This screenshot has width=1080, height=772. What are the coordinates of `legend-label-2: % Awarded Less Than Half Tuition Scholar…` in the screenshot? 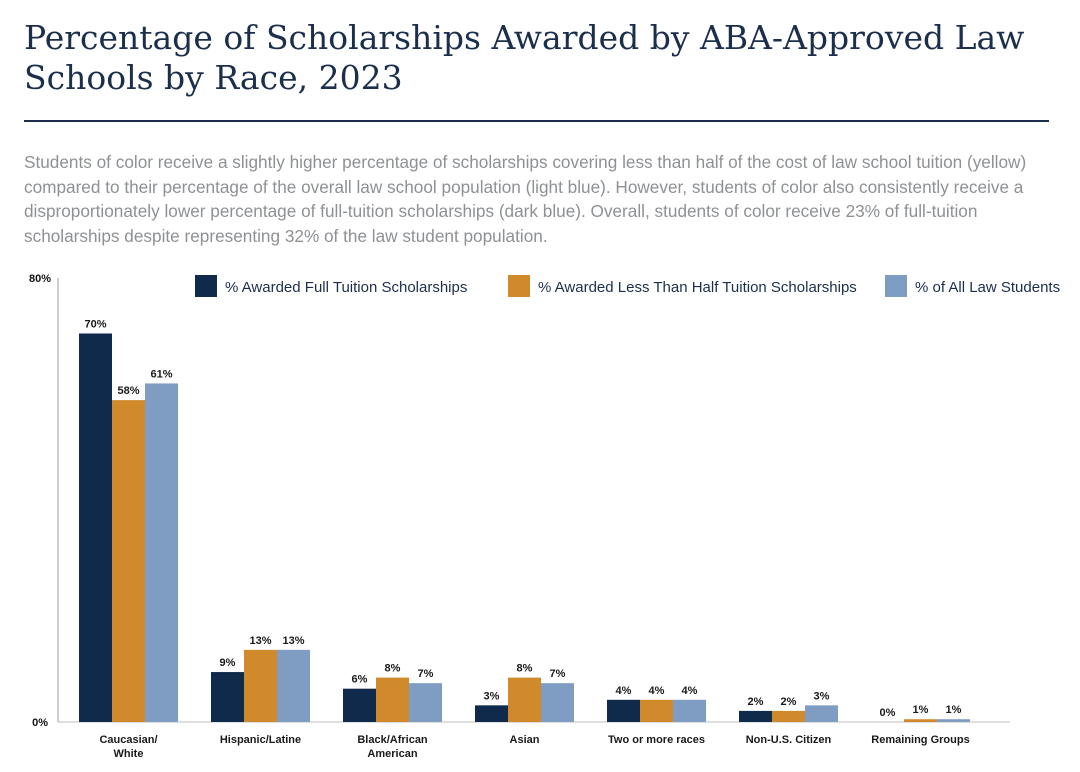 It's located at (697, 287).